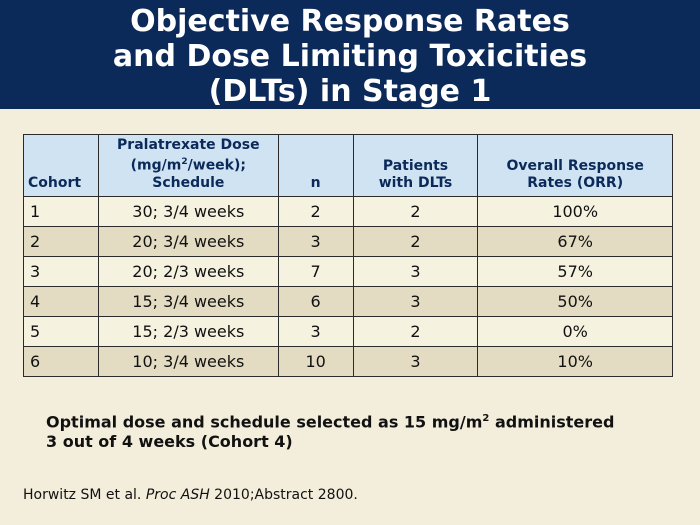 The height and width of the screenshot is (525, 700). Describe the element at coordinates (315, 165) in the screenshot. I see `header-n: n` at that location.